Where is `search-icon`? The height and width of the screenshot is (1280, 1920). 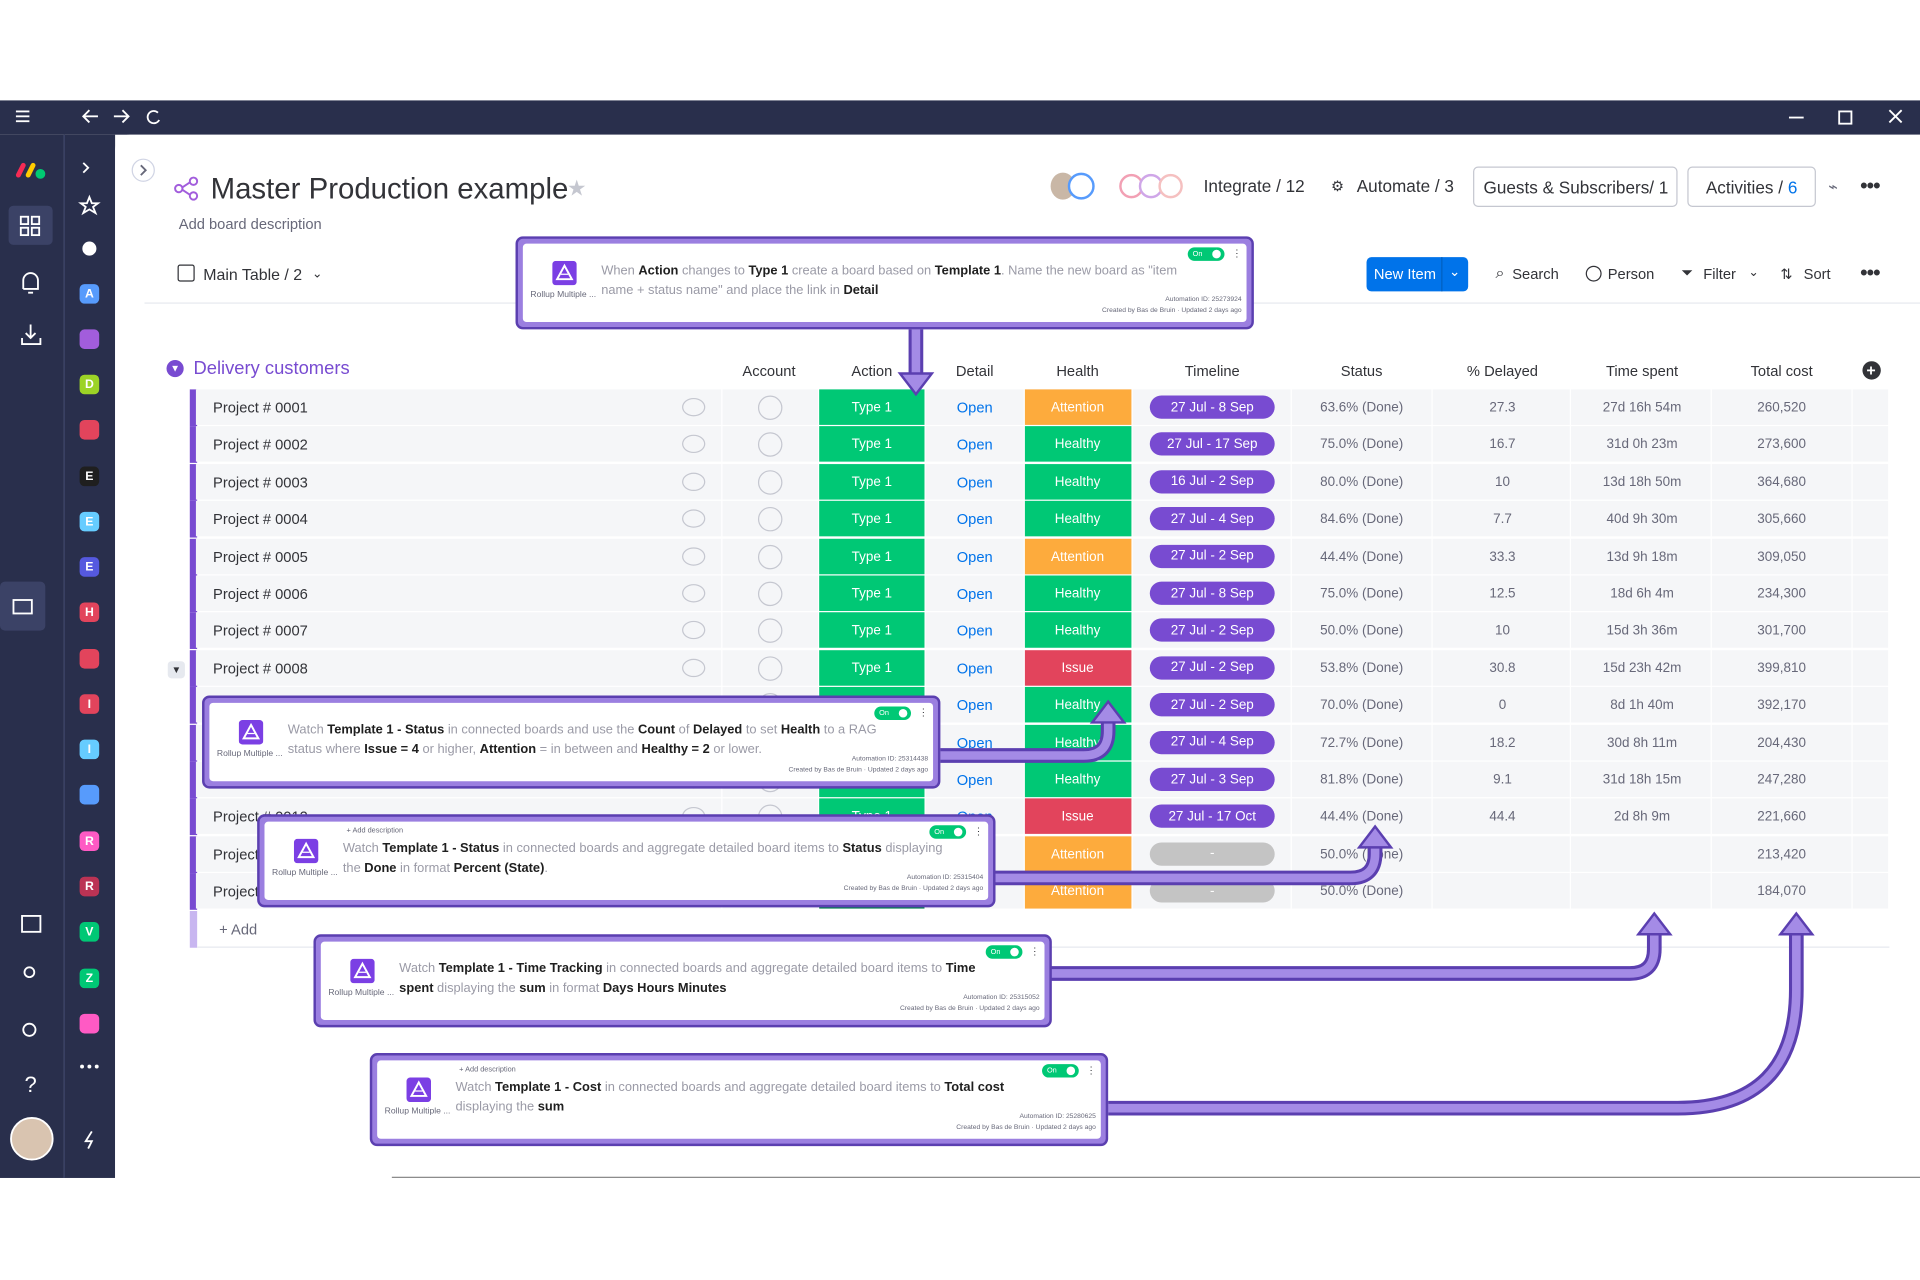 search-icon is located at coordinates (29, 1029).